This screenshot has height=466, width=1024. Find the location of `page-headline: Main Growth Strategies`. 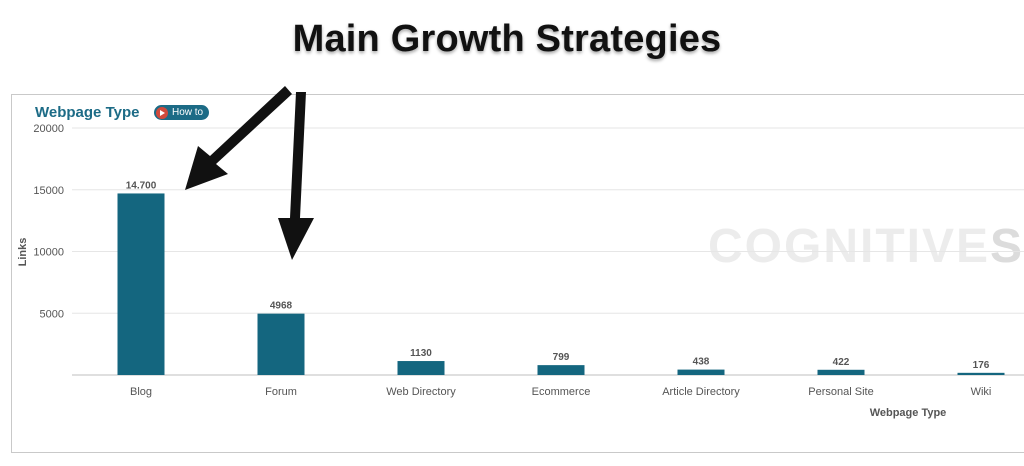

page-headline: Main Growth Strategies is located at coordinates (507, 39).